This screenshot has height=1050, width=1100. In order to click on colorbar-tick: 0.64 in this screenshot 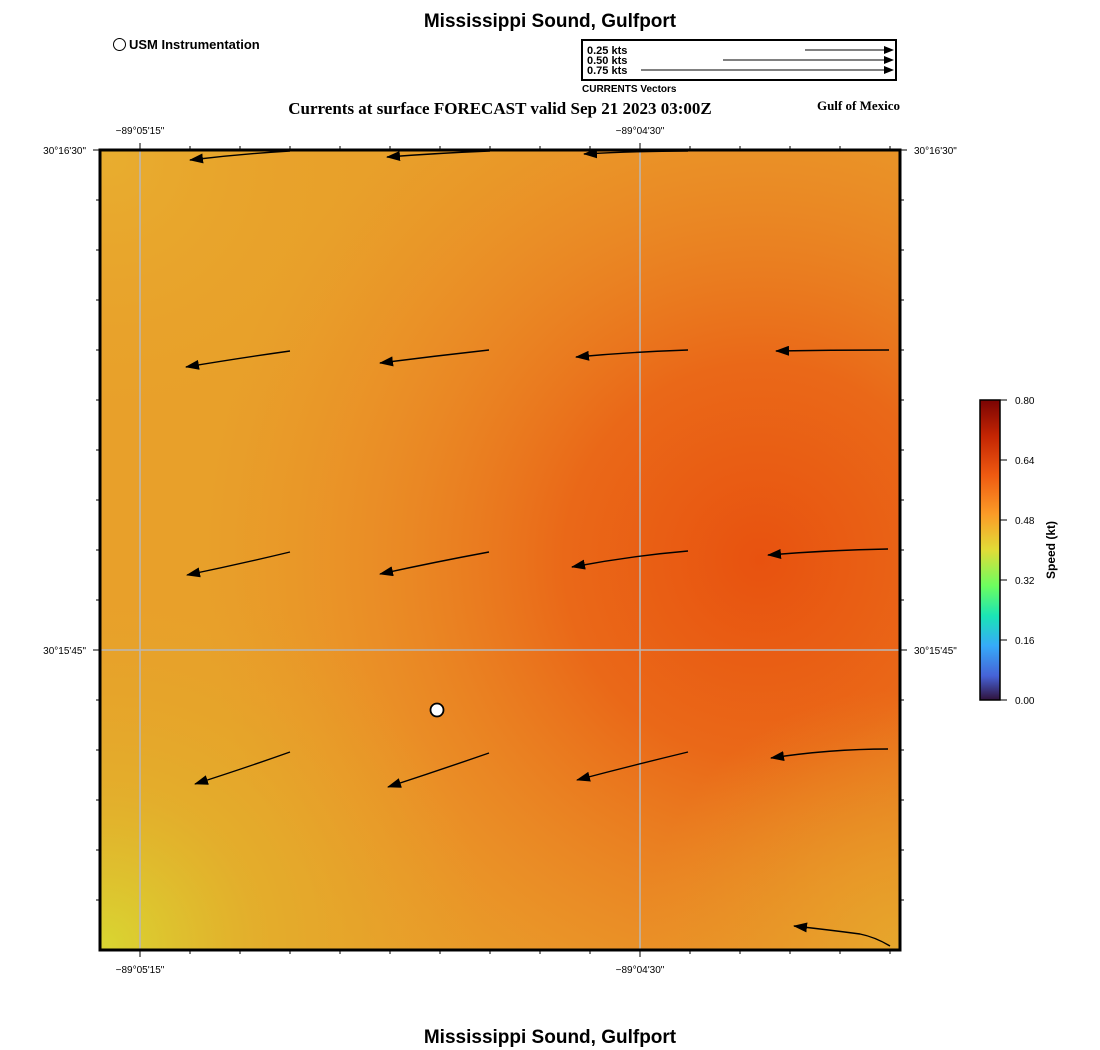, I will do `click(1025, 461)`.